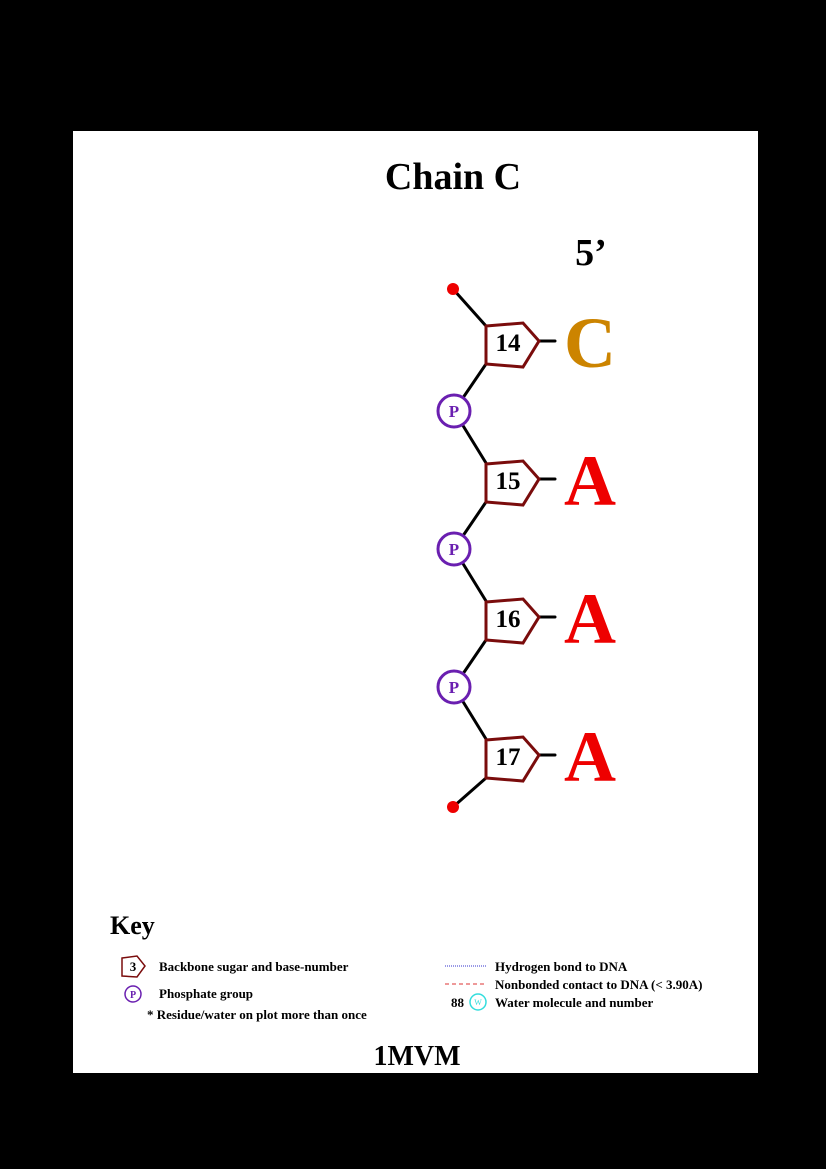  I want to click on phosphate-1: P, so click(454, 411).